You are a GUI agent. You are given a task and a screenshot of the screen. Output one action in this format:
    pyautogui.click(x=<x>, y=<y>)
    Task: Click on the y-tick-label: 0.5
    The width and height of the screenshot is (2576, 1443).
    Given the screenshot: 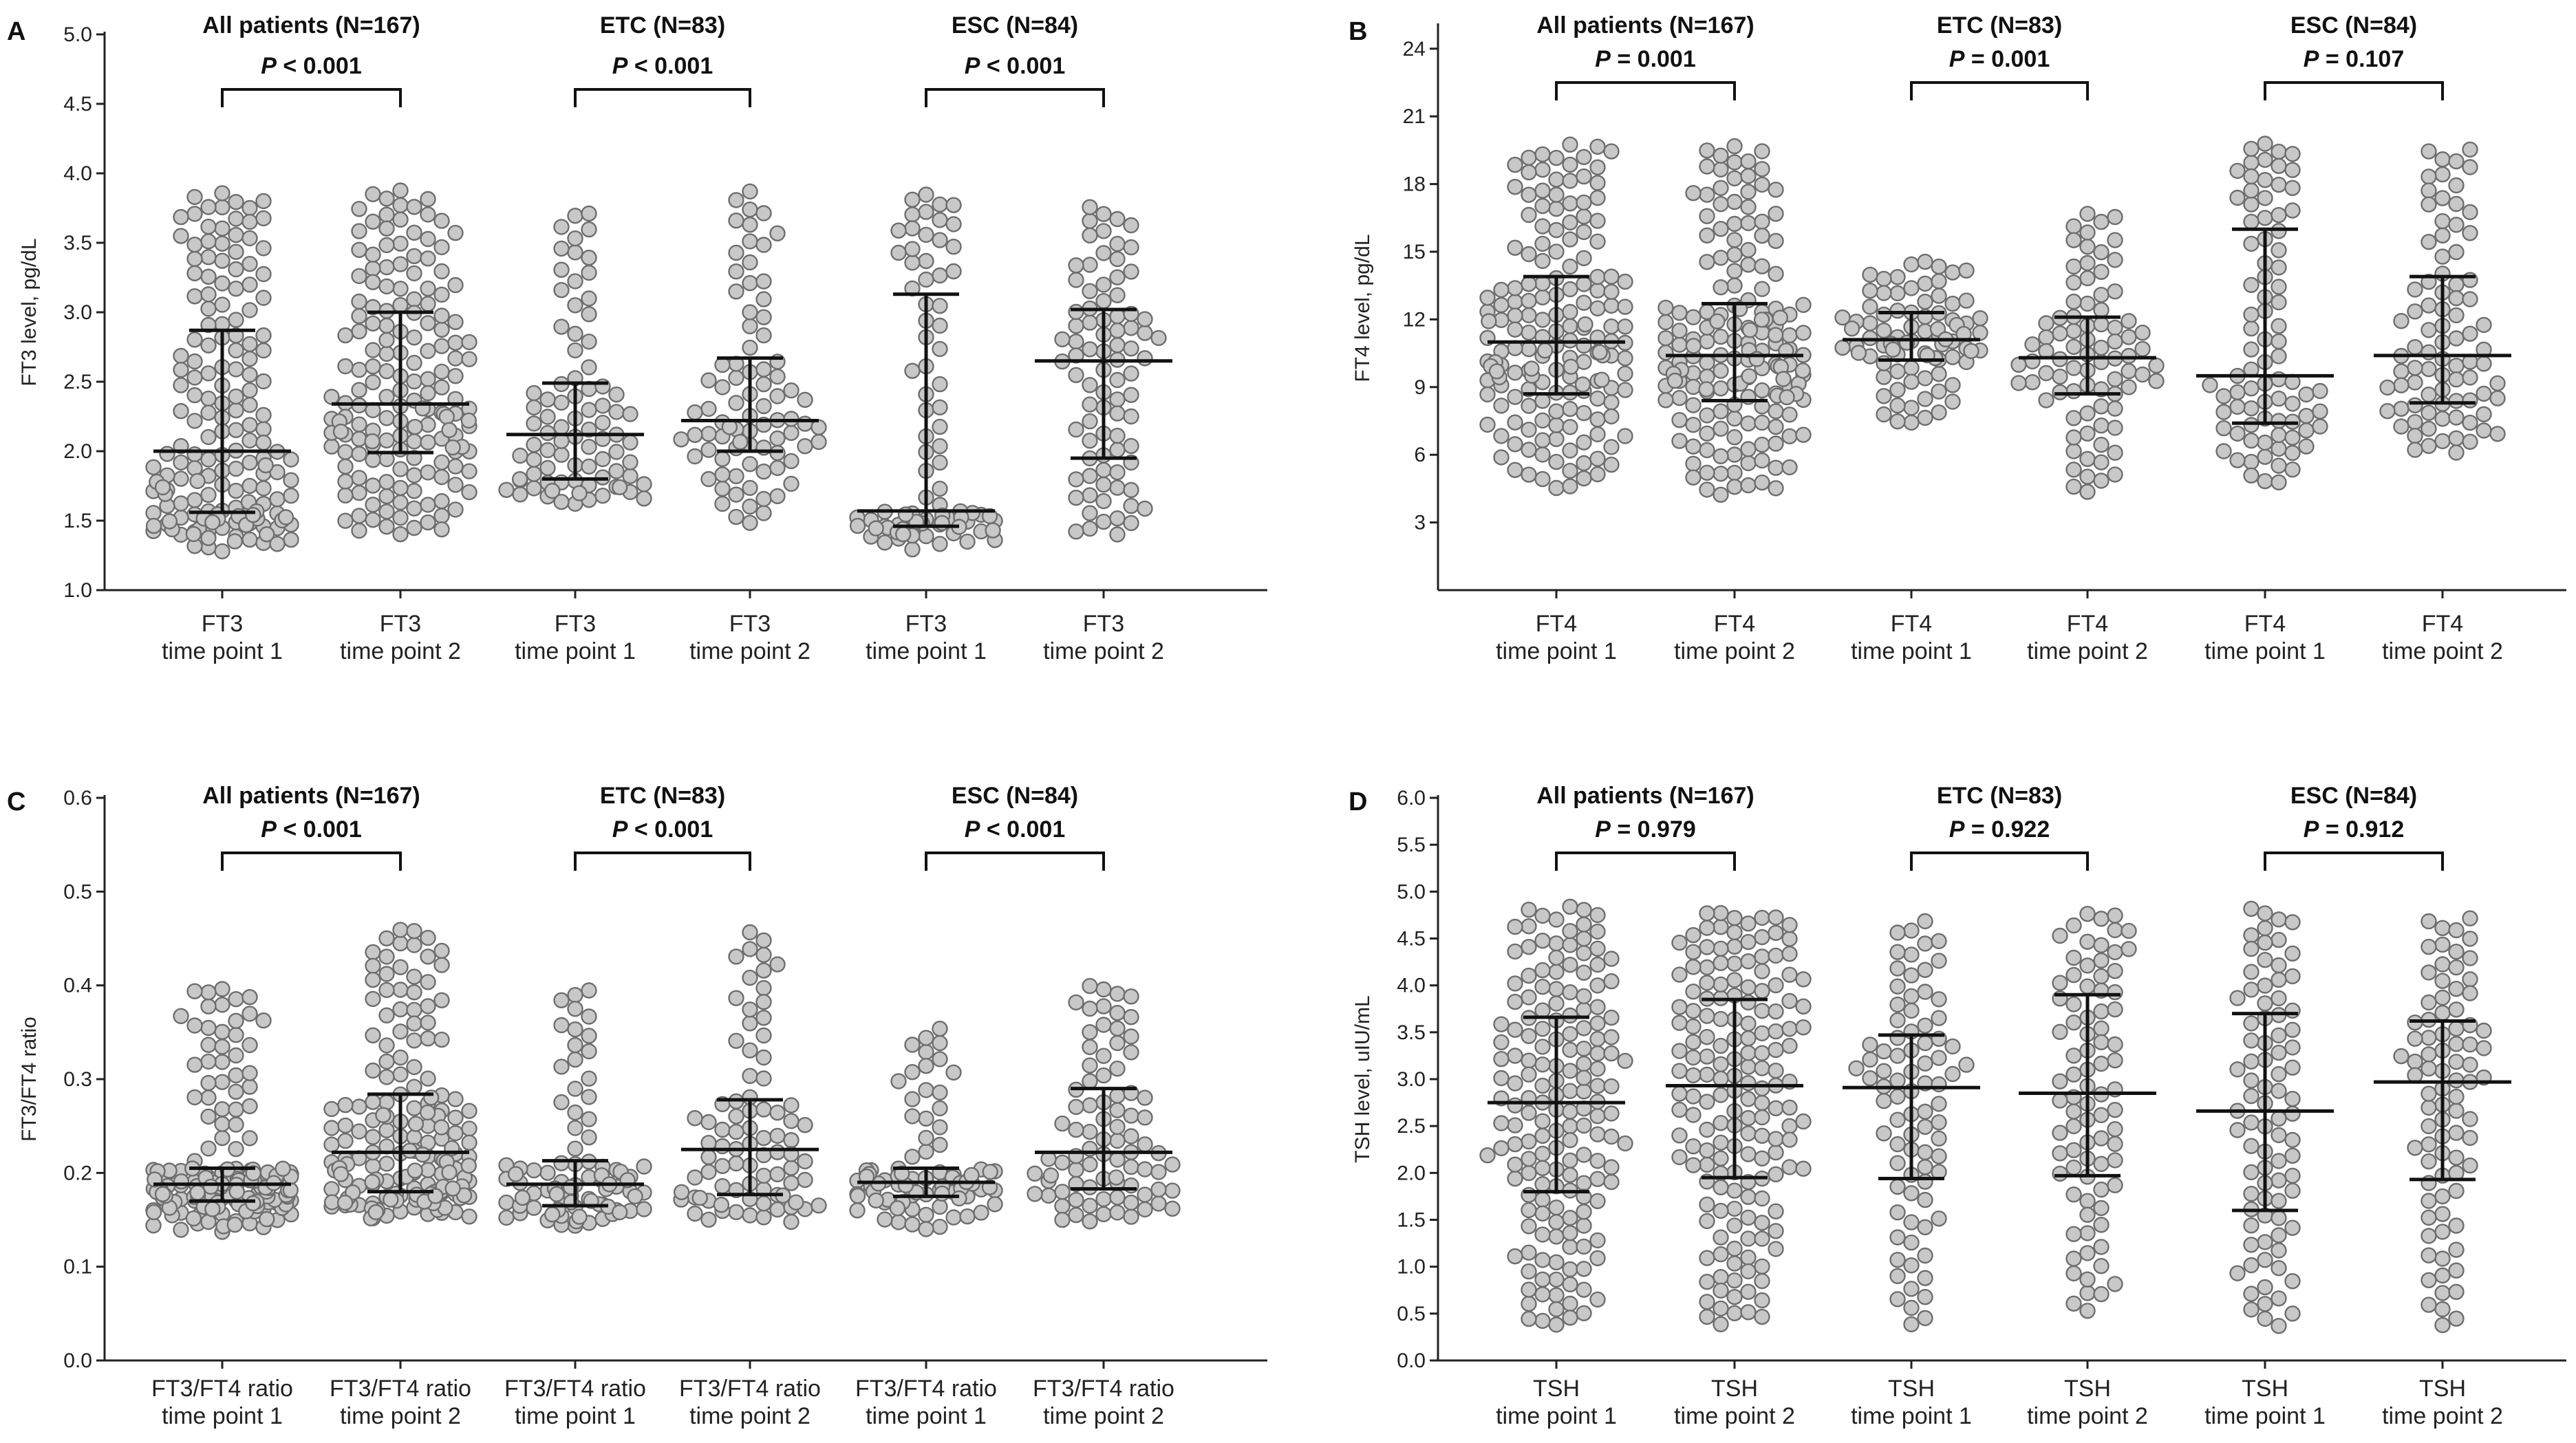 What is the action you would take?
    pyautogui.click(x=77, y=892)
    